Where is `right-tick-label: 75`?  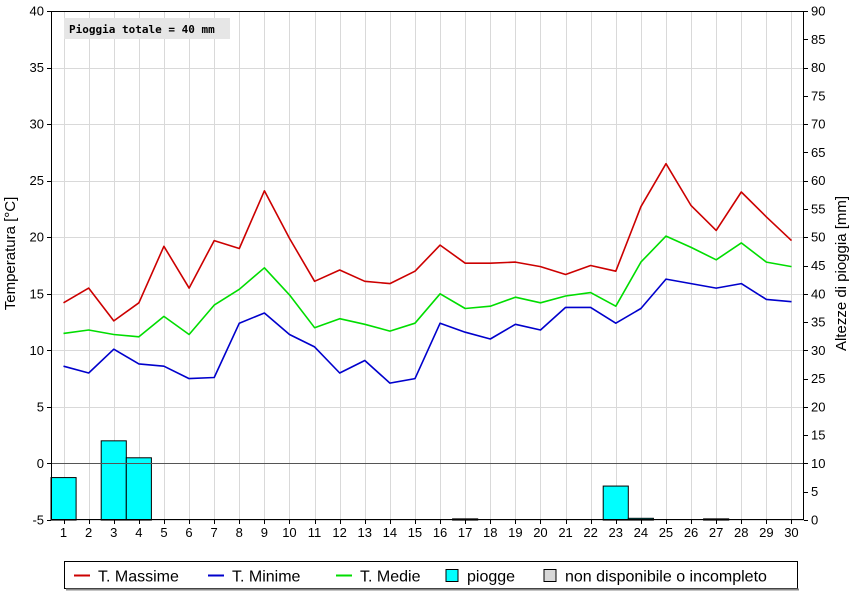
right-tick-label: 75 is located at coordinates (818, 95).